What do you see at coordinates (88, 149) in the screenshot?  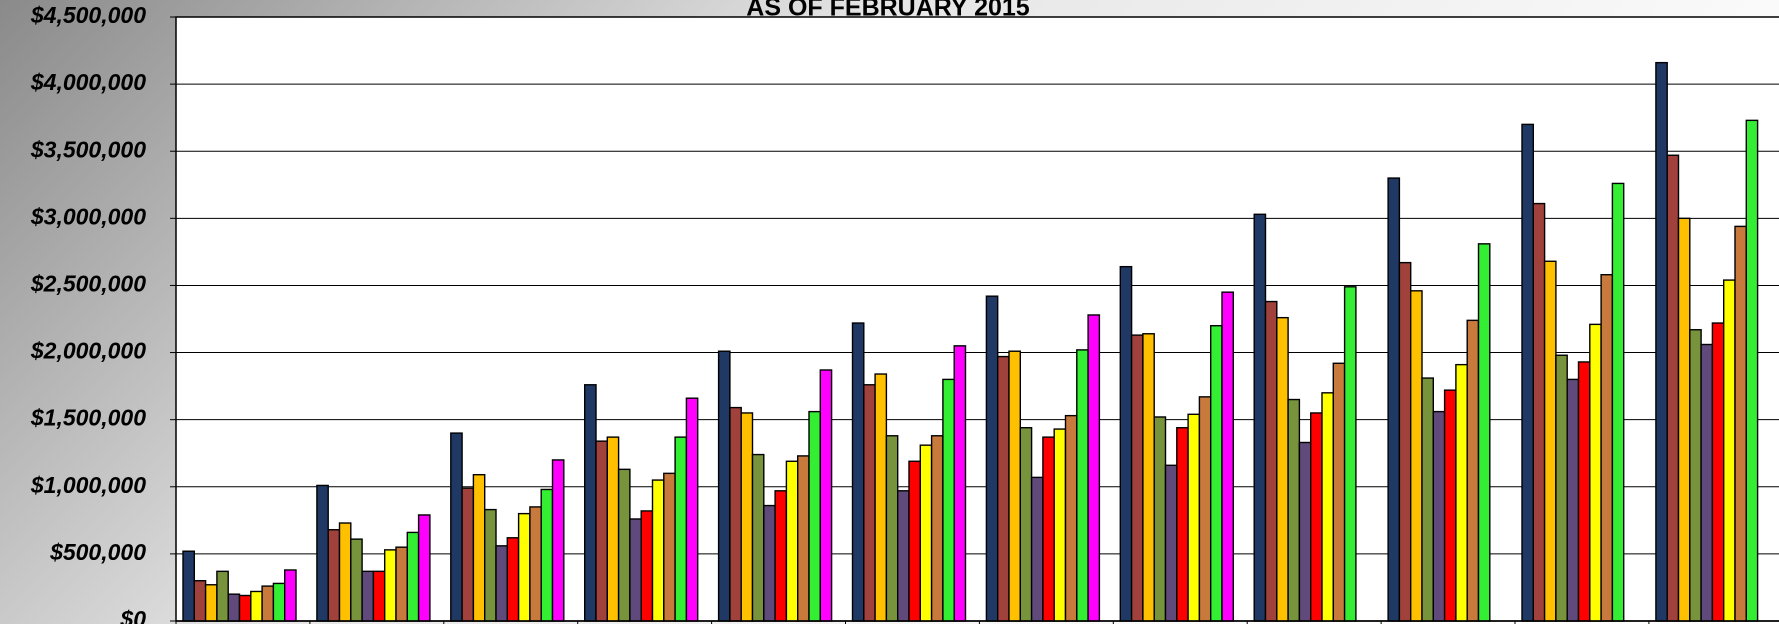 I see `y-tick-label: $3,500,000` at bounding box center [88, 149].